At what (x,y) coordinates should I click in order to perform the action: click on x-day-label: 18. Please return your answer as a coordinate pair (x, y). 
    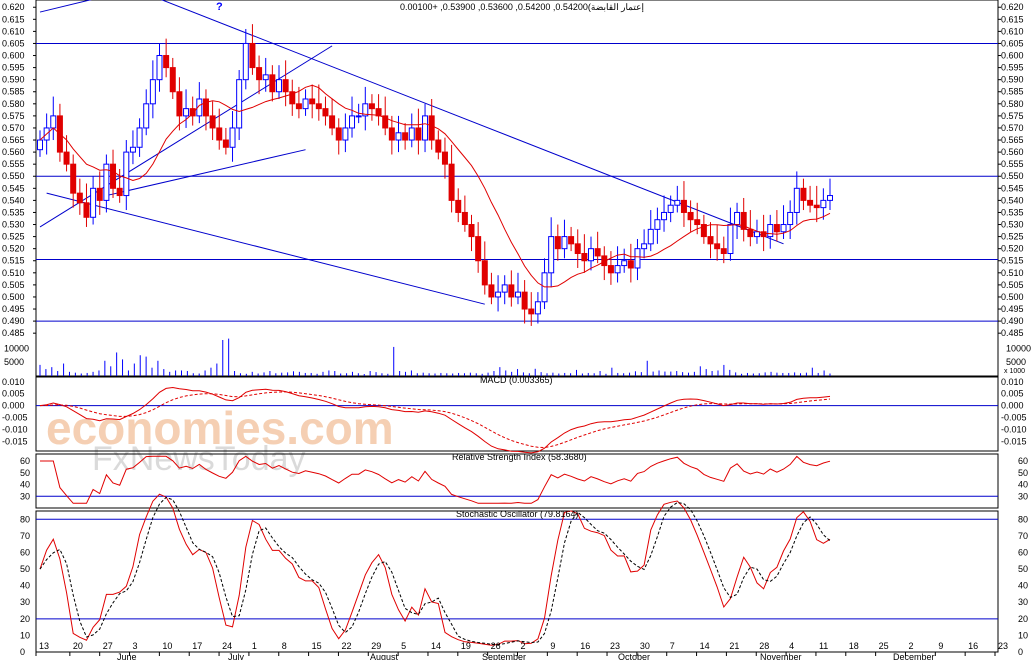
    Looking at the image, I should click on (854, 646).